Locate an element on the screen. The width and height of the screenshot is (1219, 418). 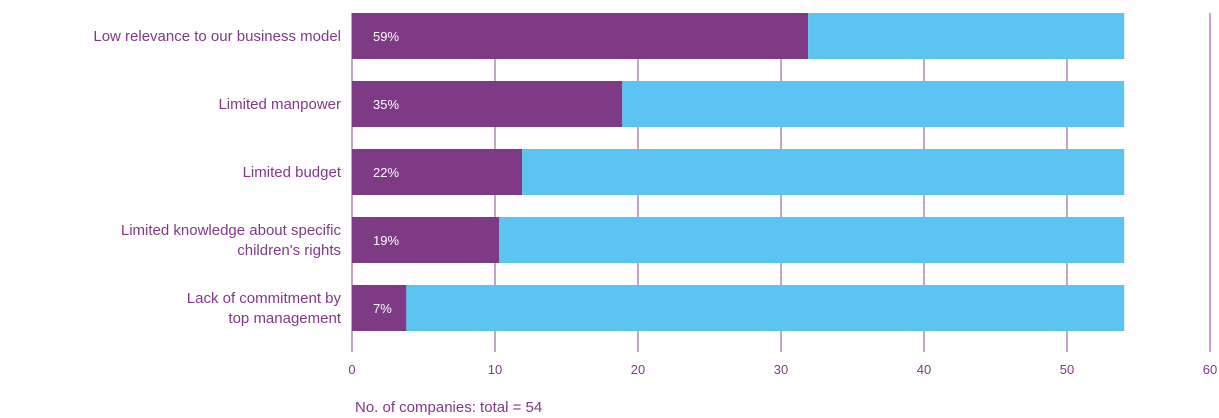
x-tick-label: 0 is located at coordinates (351, 369).